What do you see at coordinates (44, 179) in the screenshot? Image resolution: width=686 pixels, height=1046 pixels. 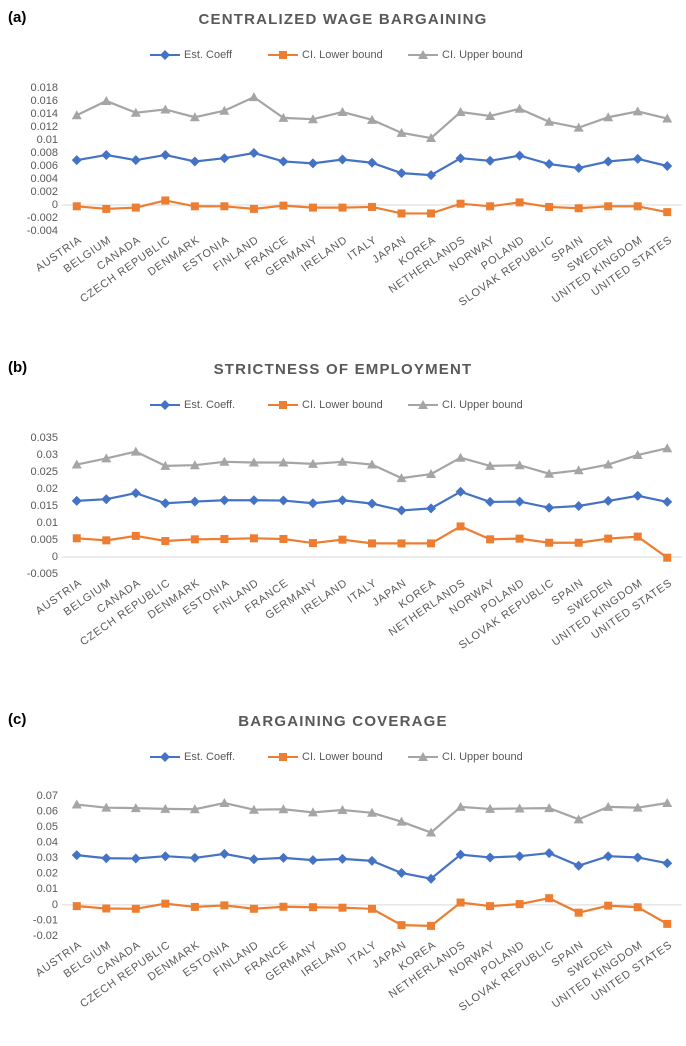 I see `y-tick-label: 0.004` at bounding box center [44, 179].